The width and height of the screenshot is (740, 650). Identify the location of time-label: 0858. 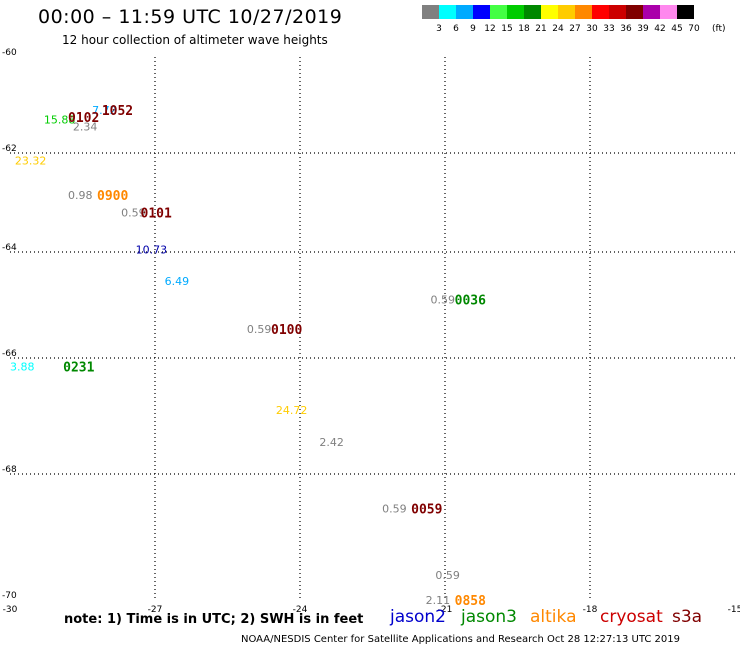
(470, 601).